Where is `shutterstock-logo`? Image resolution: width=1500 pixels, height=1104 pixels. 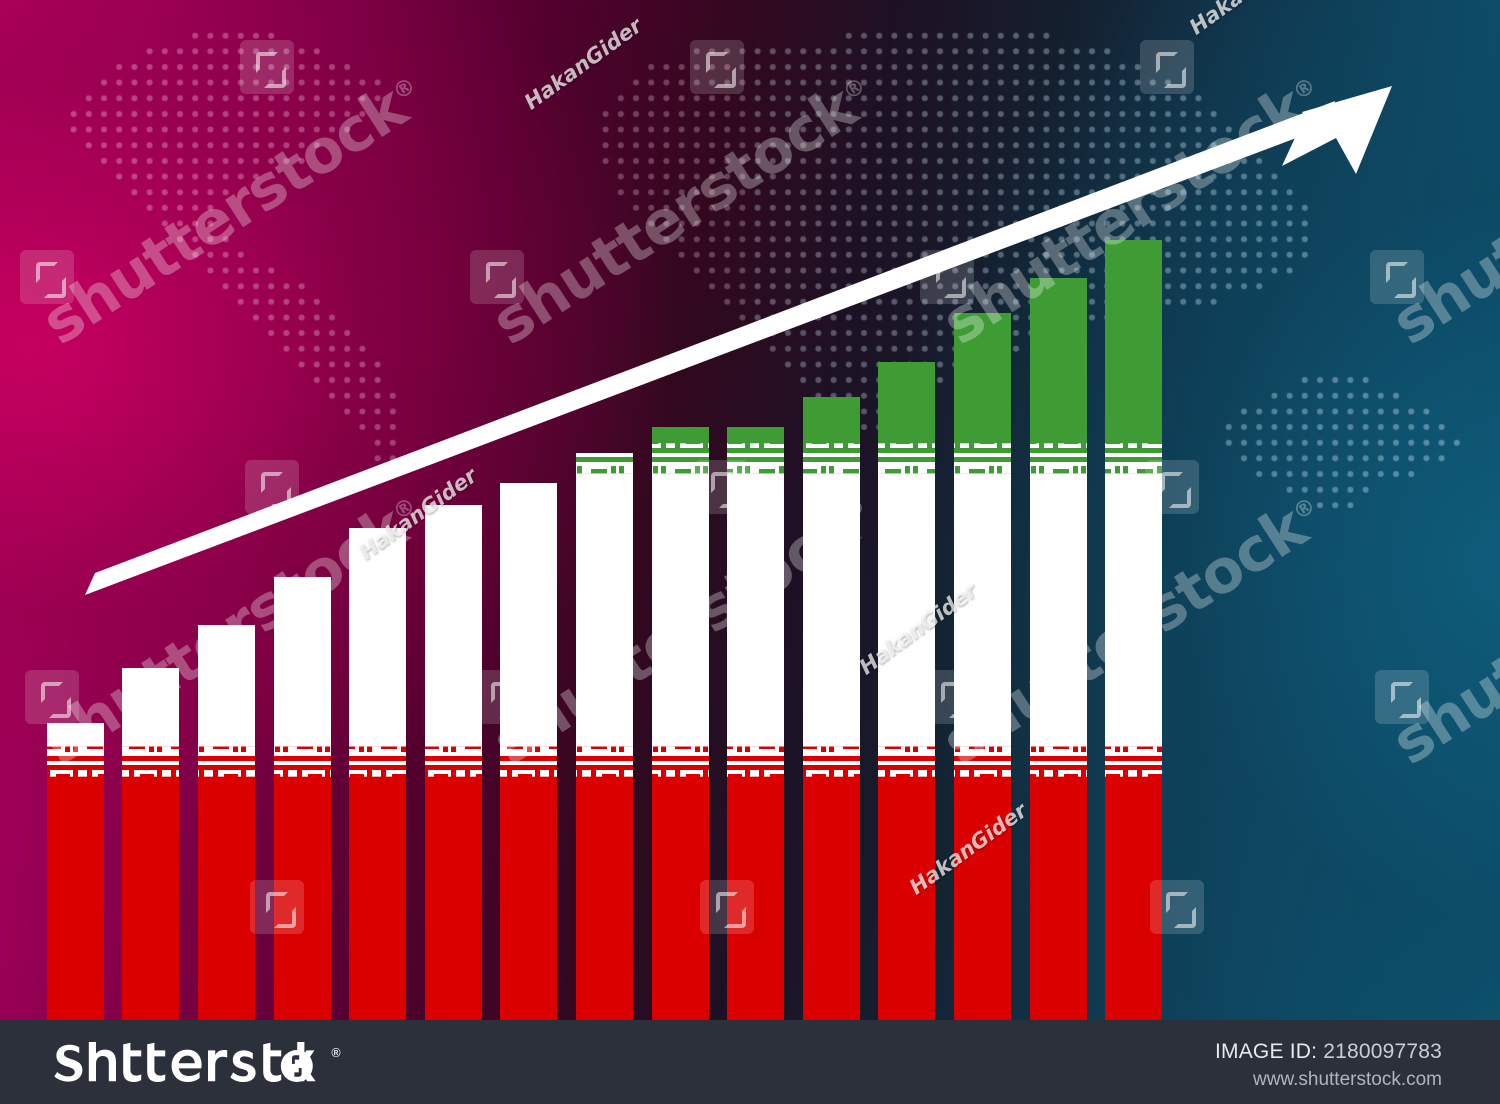
shutterstock-logo is located at coordinates (185, 1062).